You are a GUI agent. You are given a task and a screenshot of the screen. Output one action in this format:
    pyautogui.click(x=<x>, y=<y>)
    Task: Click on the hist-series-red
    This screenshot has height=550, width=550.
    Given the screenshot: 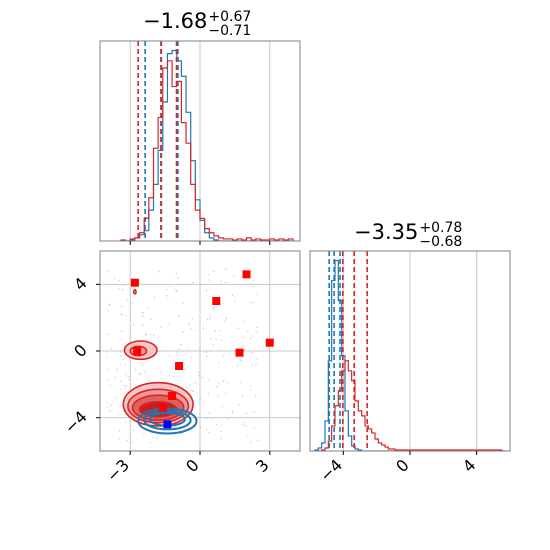 What is the action you would take?
    pyautogui.click(x=207, y=150)
    